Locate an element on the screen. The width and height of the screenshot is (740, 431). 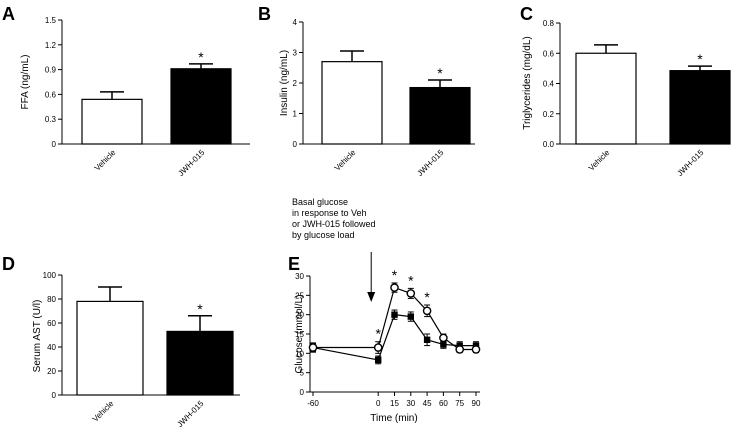
y-tick-label: 3 is located at coordinates (295, 53).